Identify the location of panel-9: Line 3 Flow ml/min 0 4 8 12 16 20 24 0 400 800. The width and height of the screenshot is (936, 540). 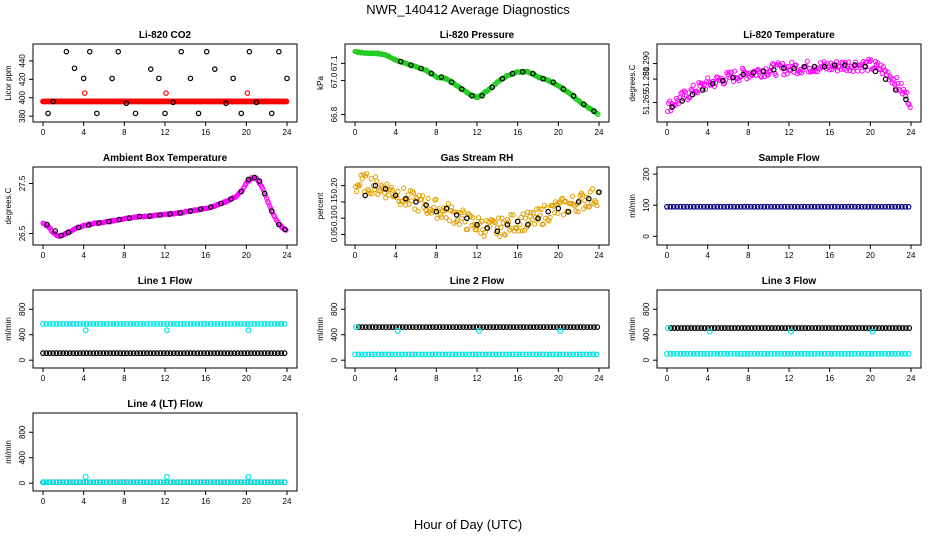
(775, 329).